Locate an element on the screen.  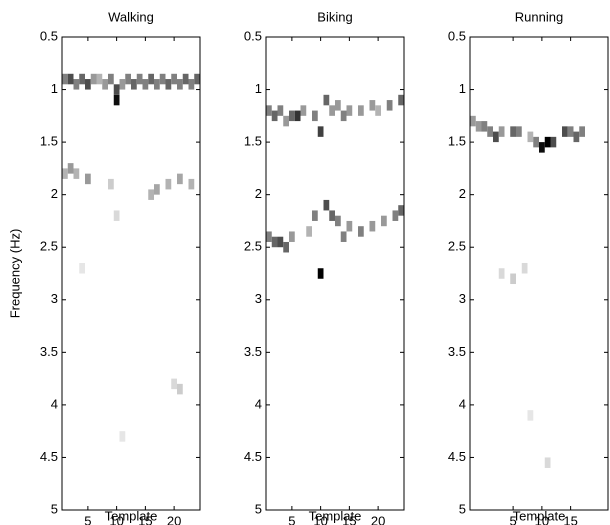
x-axis-label: Template is located at coordinates (131, 515).